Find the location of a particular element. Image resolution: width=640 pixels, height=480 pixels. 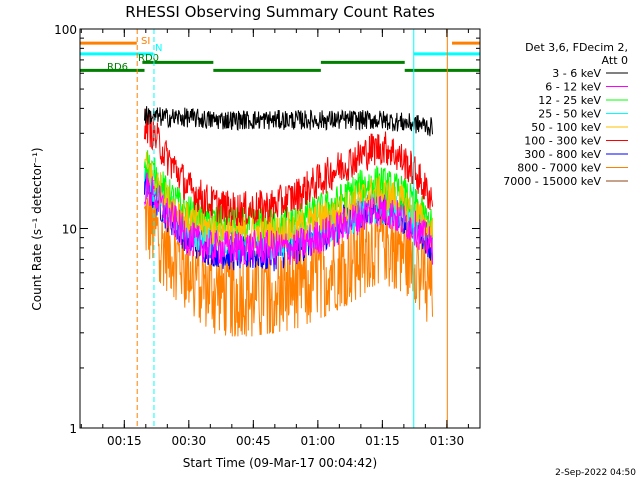

legend-label-8: 7000 - 15000 keV is located at coordinates (552, 181).